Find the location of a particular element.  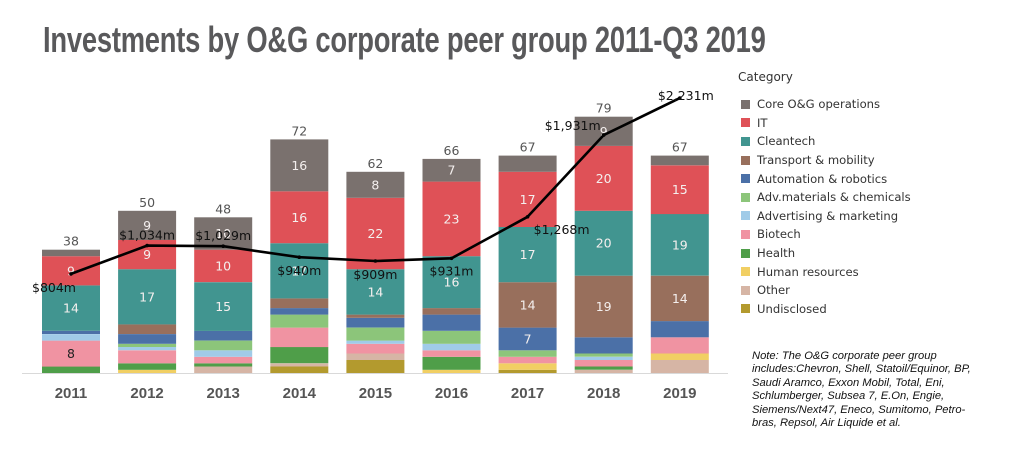

bar-segment-core-o-g-operations-2019 is located at coordinates (679, 160).